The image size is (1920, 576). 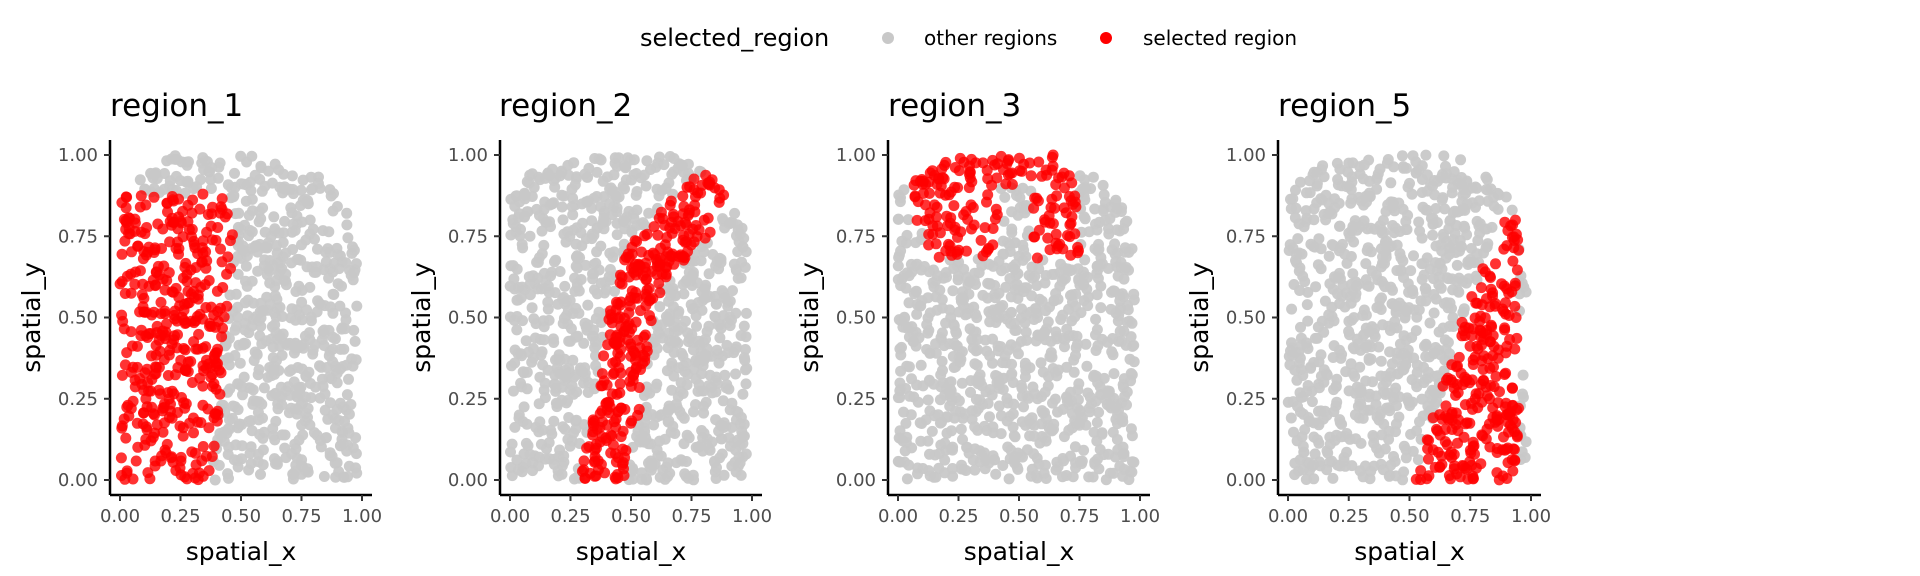 I want to click on y-tick-label: 1.00, so click(x=468, y=155).